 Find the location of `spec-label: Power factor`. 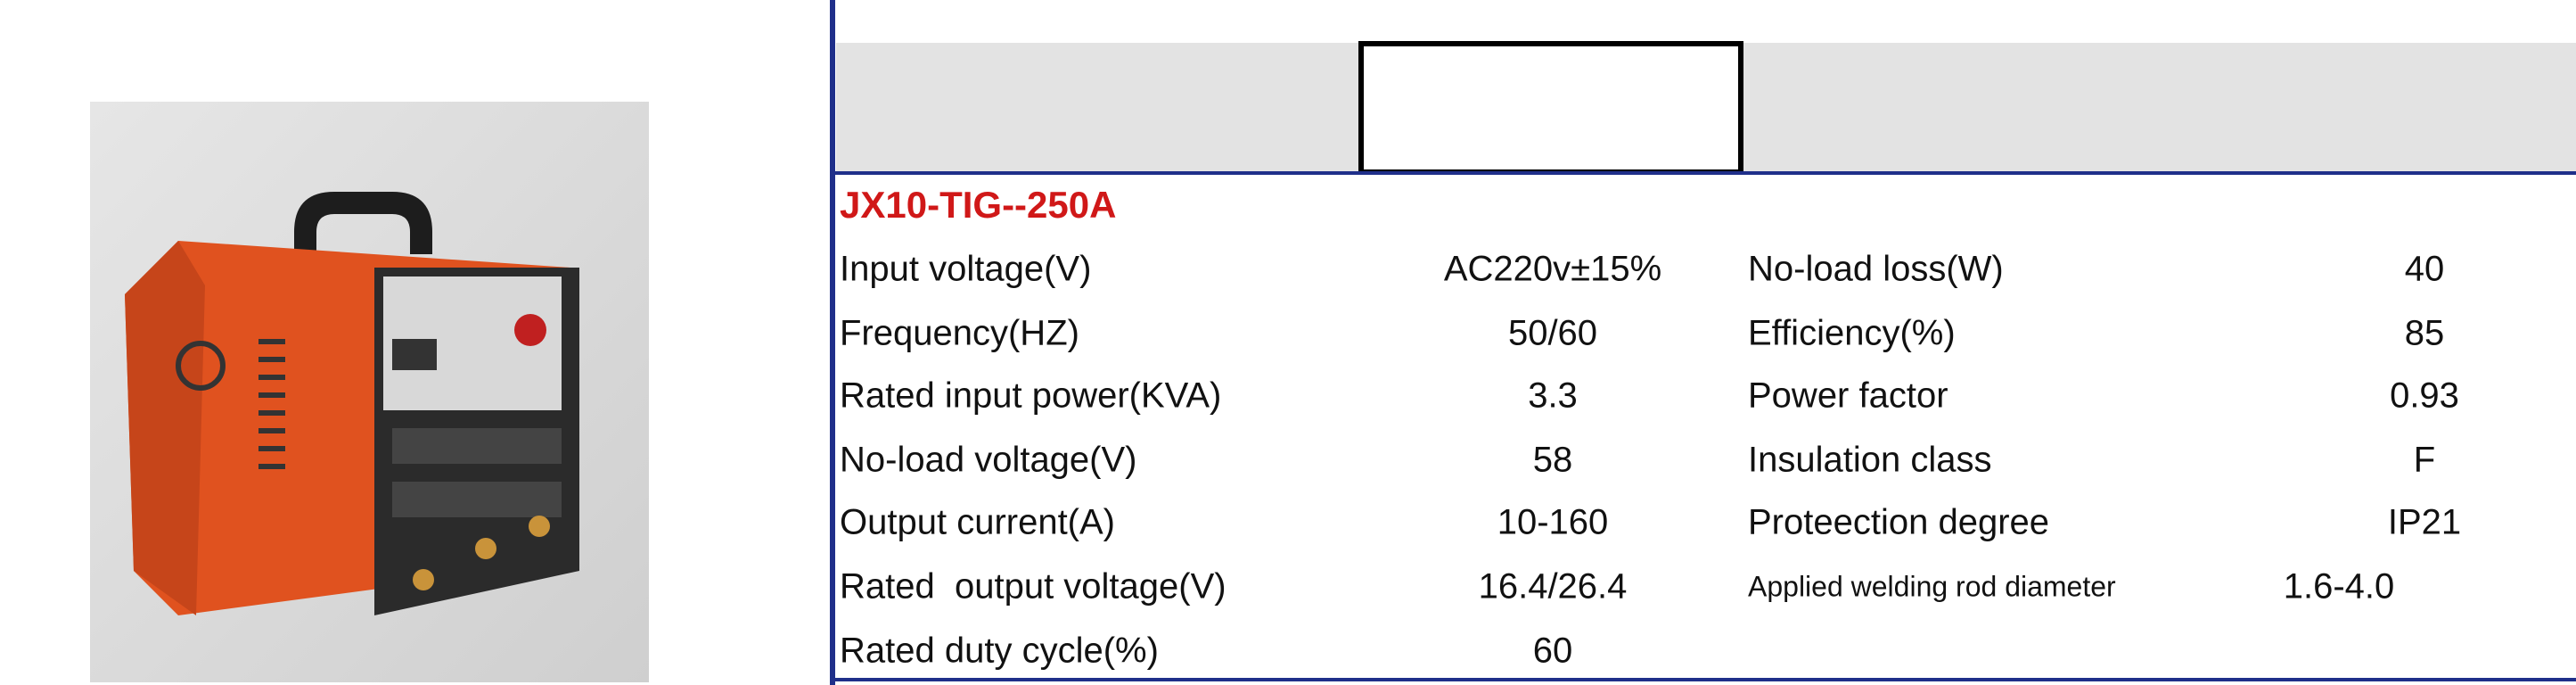

spec-label: Power factor is located at coordinates (1848, 396).